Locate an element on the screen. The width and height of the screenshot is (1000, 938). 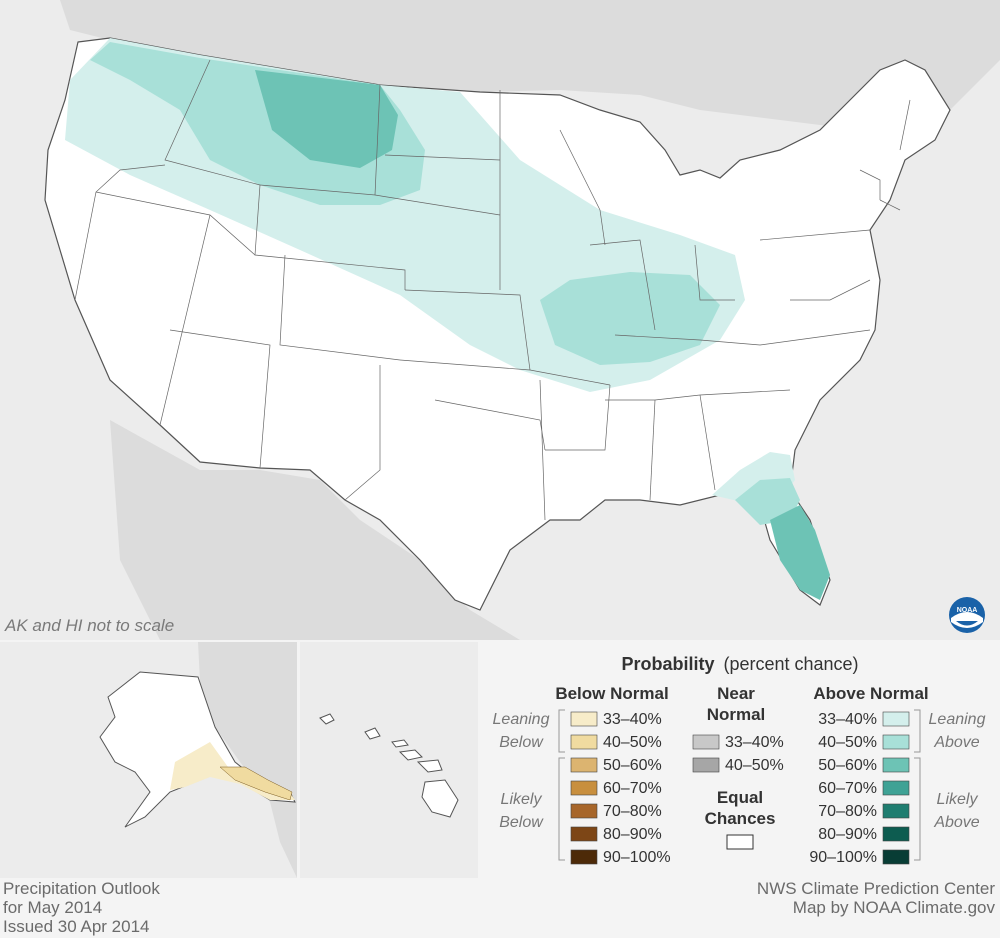
above-range-1: 40–50% is located at coordinates (847, 742).